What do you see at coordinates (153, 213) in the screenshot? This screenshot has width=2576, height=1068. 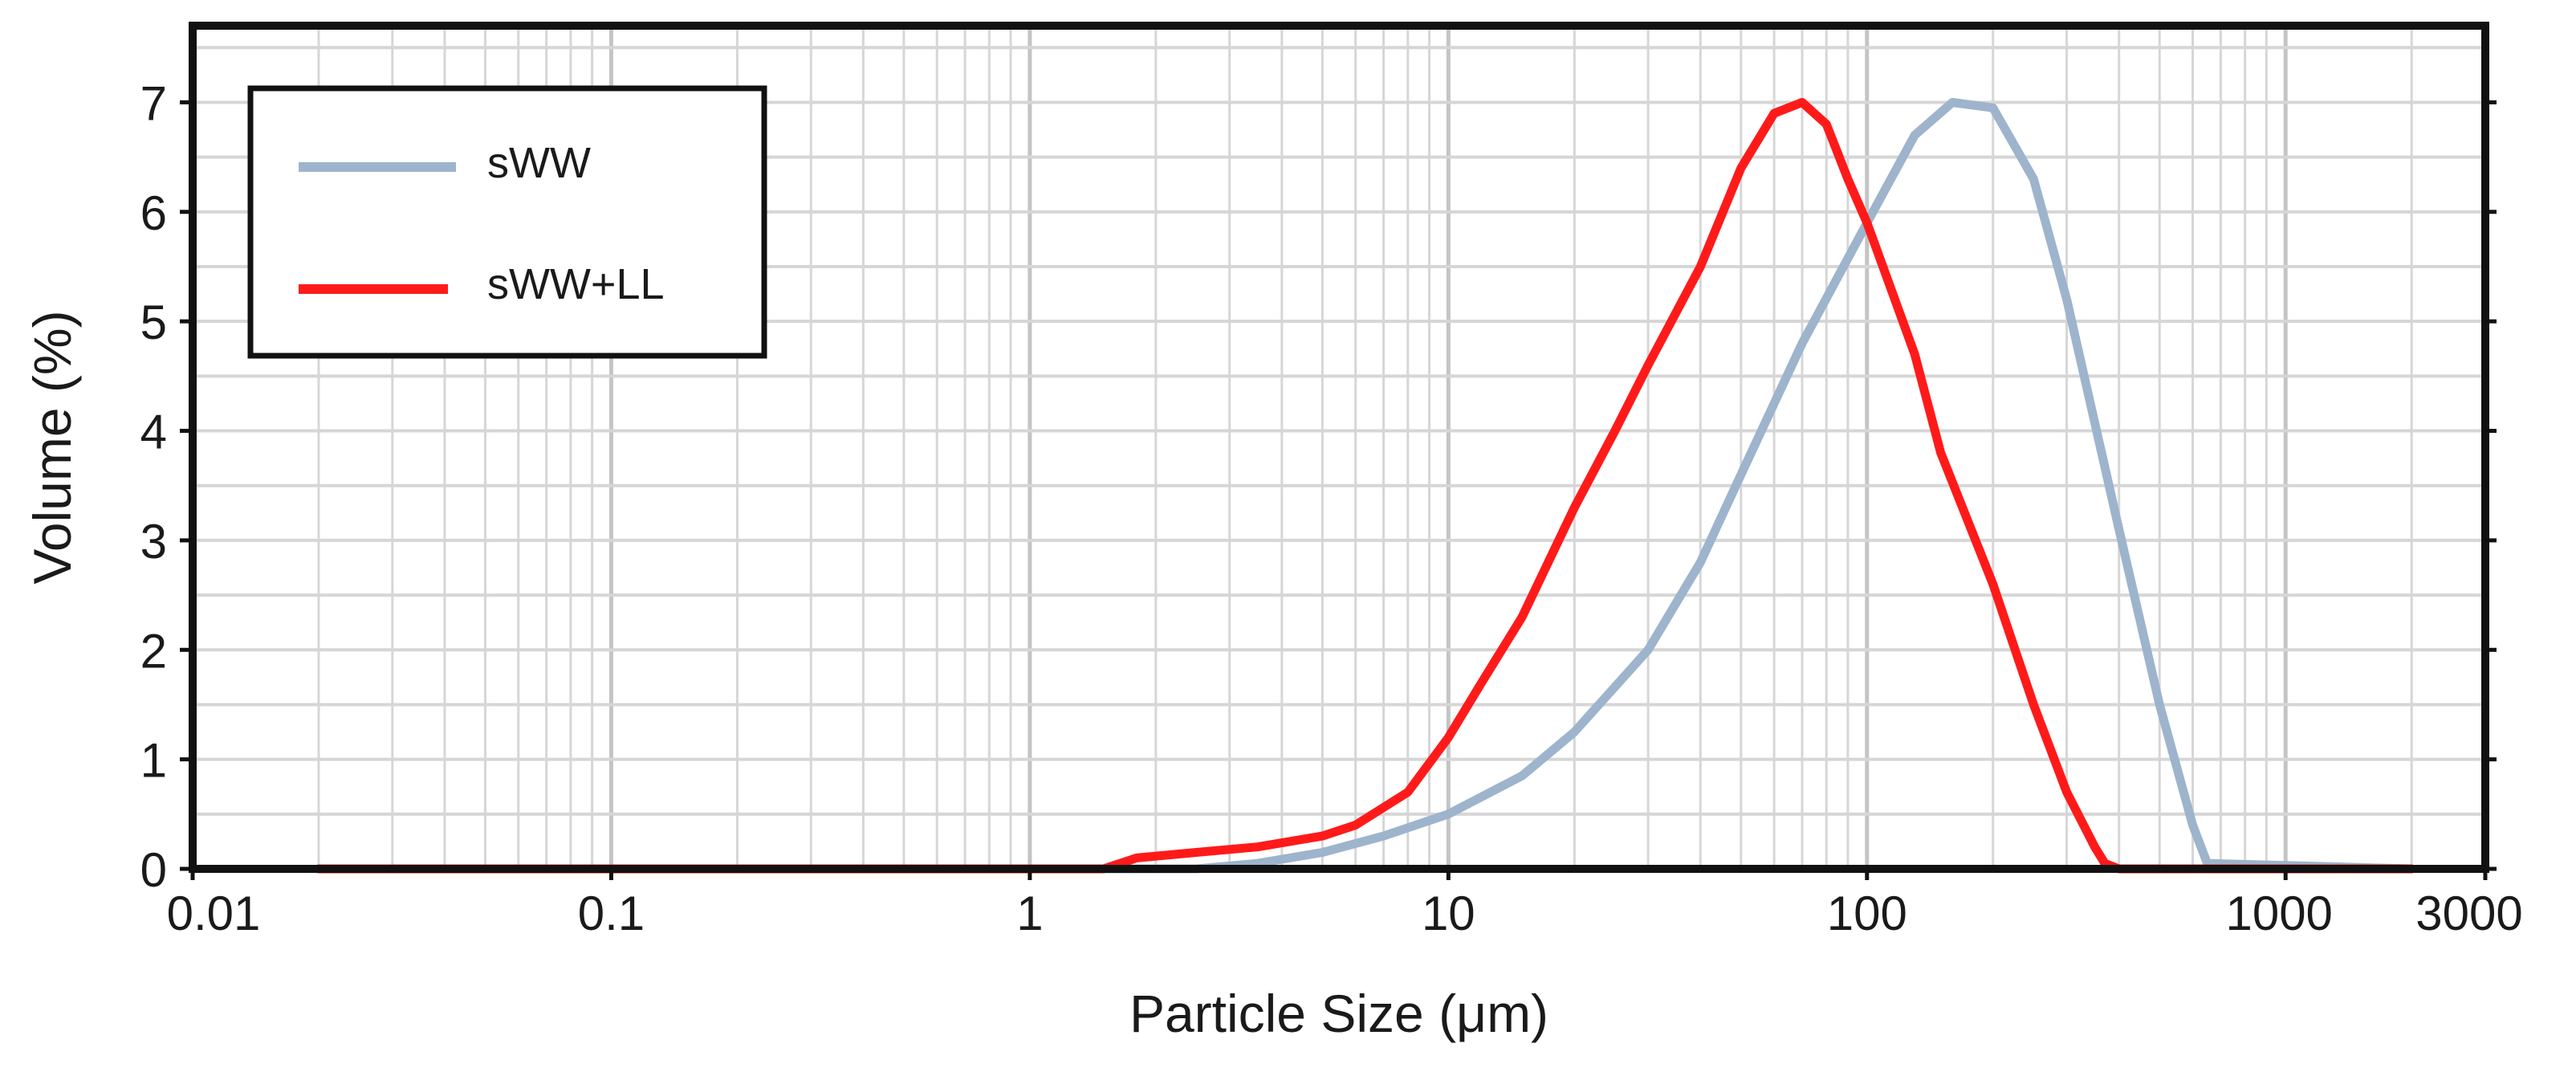 I see `y-tick-label: 6` at bounding box center [153, 213].